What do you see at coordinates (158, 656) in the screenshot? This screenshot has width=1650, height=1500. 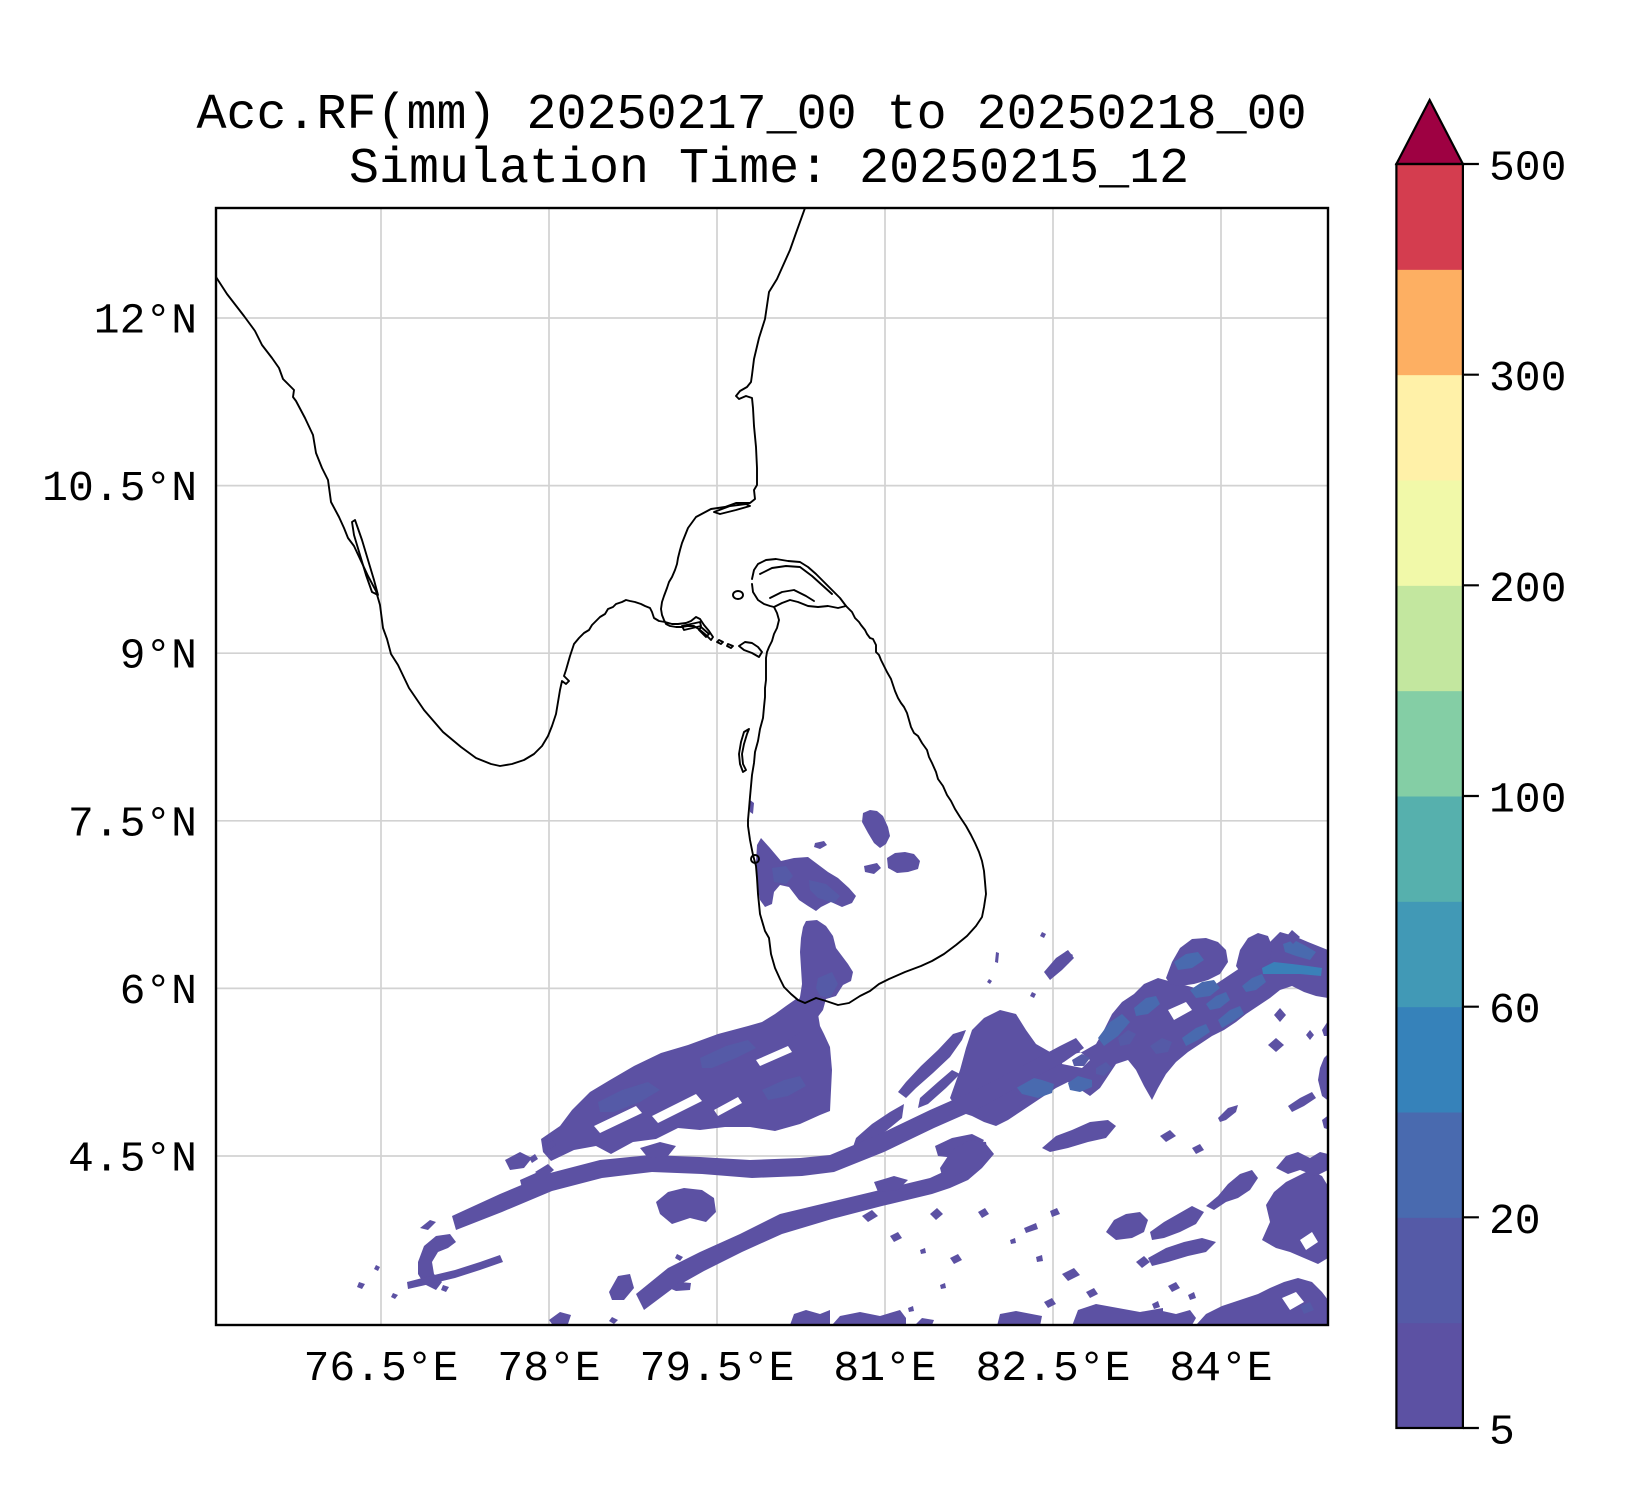 I see `svg-text: 9°N` at bounding box center [158, 656].